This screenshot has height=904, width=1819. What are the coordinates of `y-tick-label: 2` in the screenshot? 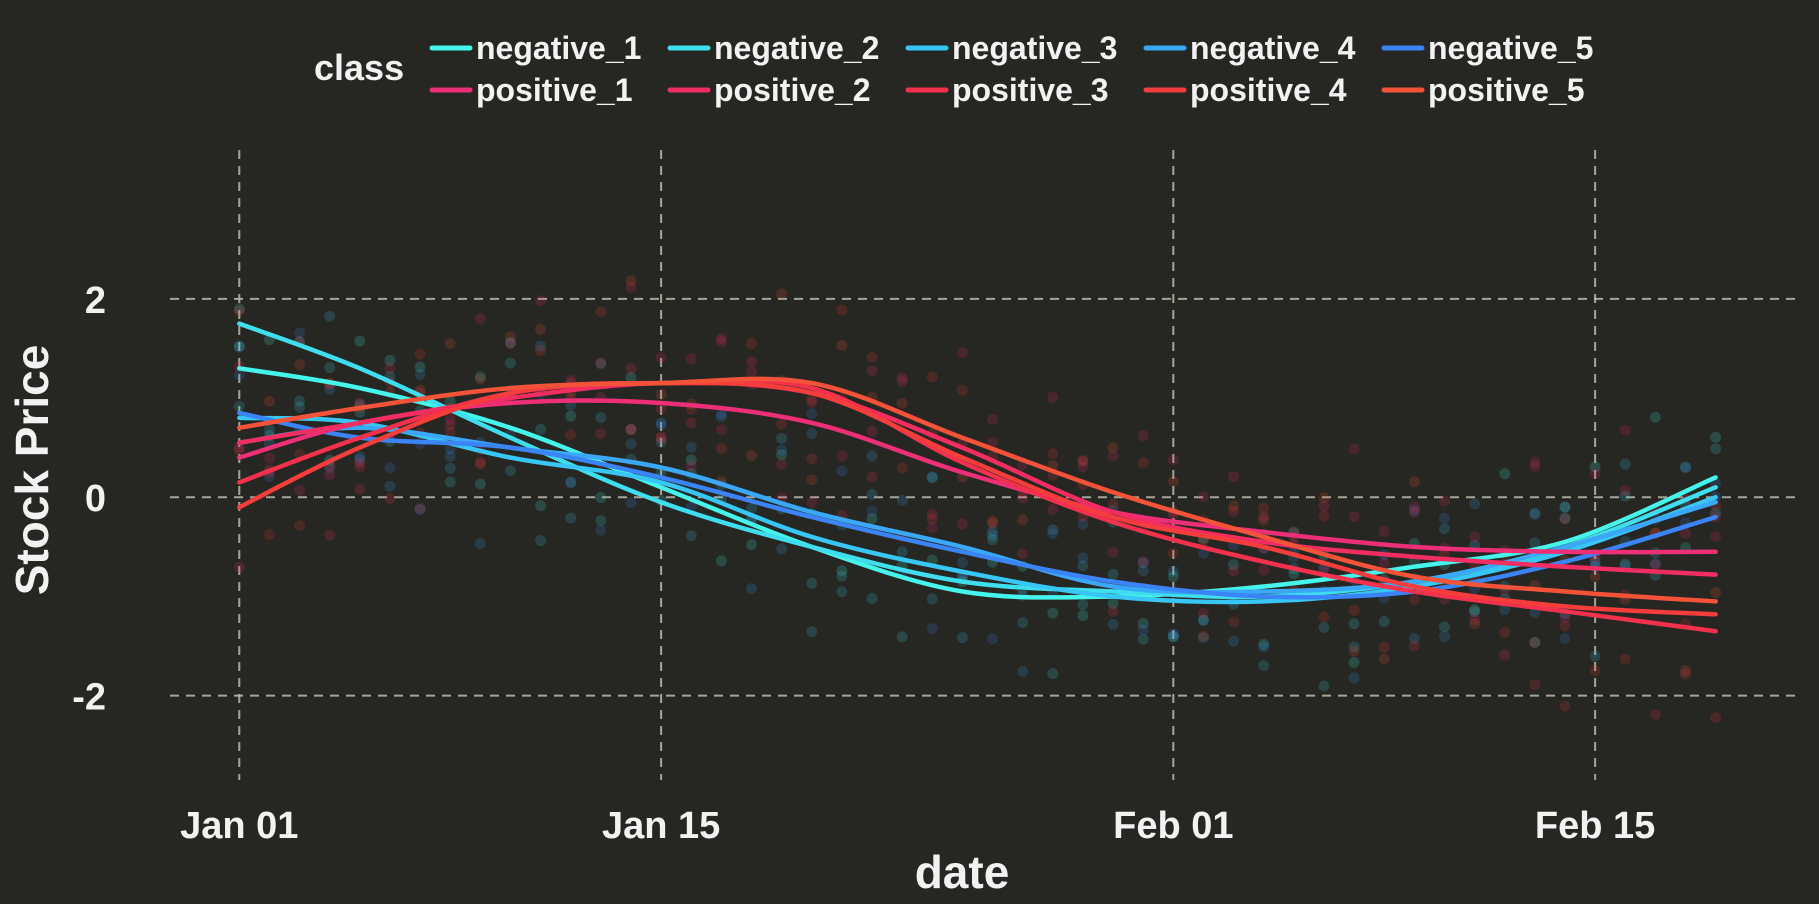 It's located at (95, 301).